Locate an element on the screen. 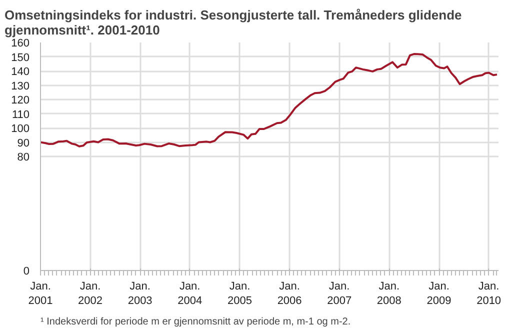  x-tick-label: Jan. 2009 is located at coordinates (439, 293).